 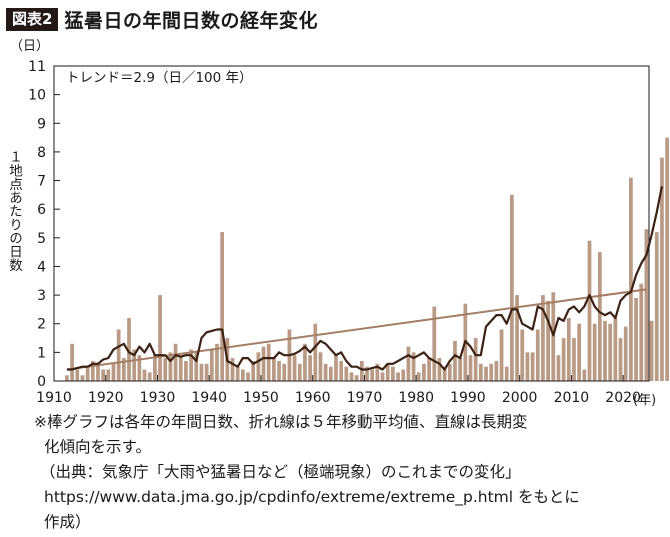 What do you see at coordinates (468, 398) in the screenshot?
I see `x-tick-label: 1990` at bounding box center [468, 398].